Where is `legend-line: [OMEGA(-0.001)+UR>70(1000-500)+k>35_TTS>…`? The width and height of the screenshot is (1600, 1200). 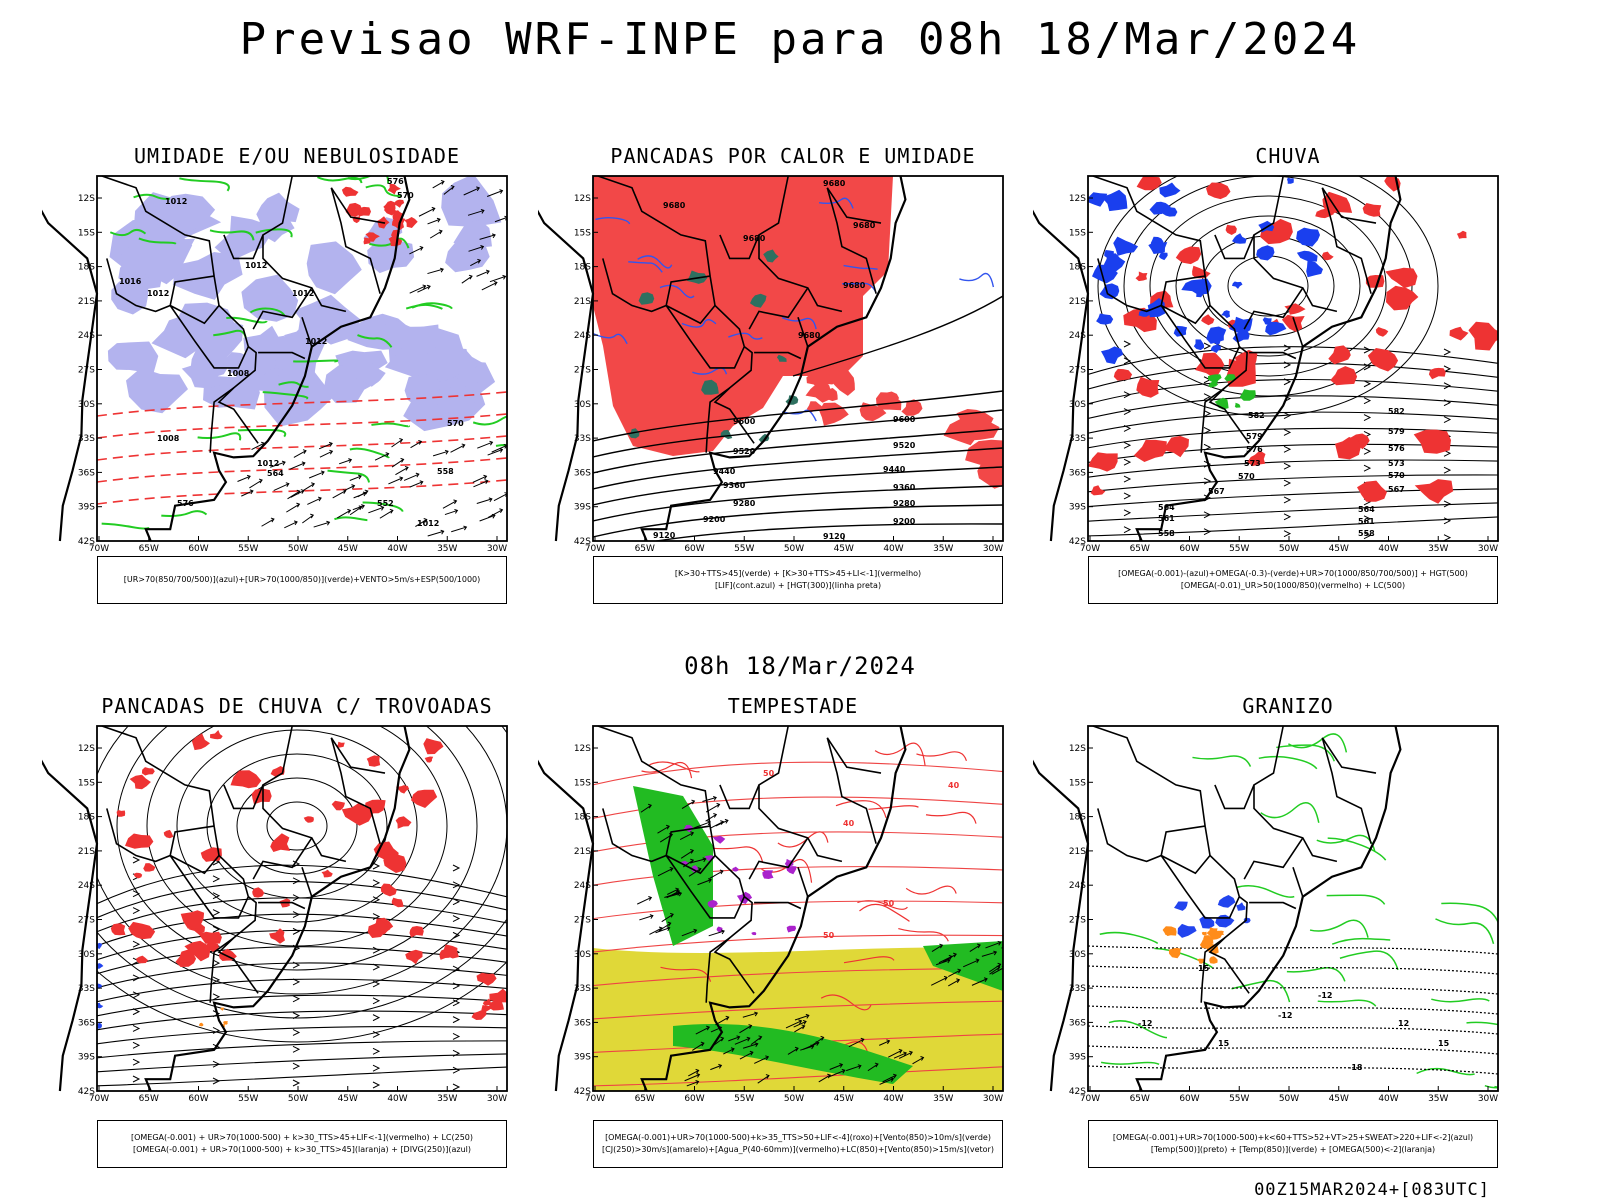 legend-line: [OMEGA(-0.001)+UR>70(1000-500)+k>35_TTS>… is located at coordinates (798, 1137).